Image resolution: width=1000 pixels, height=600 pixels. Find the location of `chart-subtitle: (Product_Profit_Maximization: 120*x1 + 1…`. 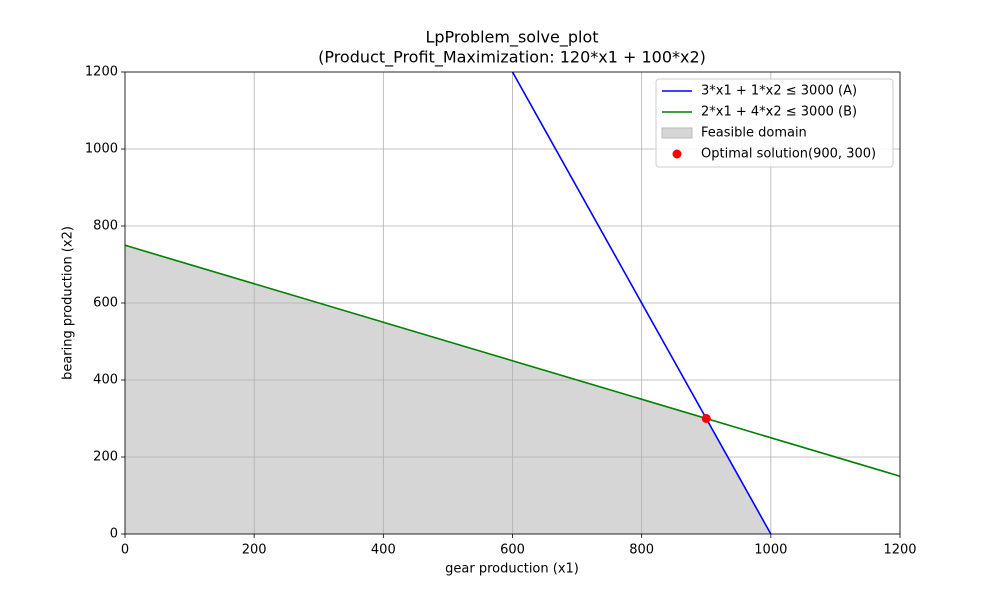

chart-subtitle: (Product_Profit_Maximization: 120*x1 + 1… is located at coordinates (512, 58).